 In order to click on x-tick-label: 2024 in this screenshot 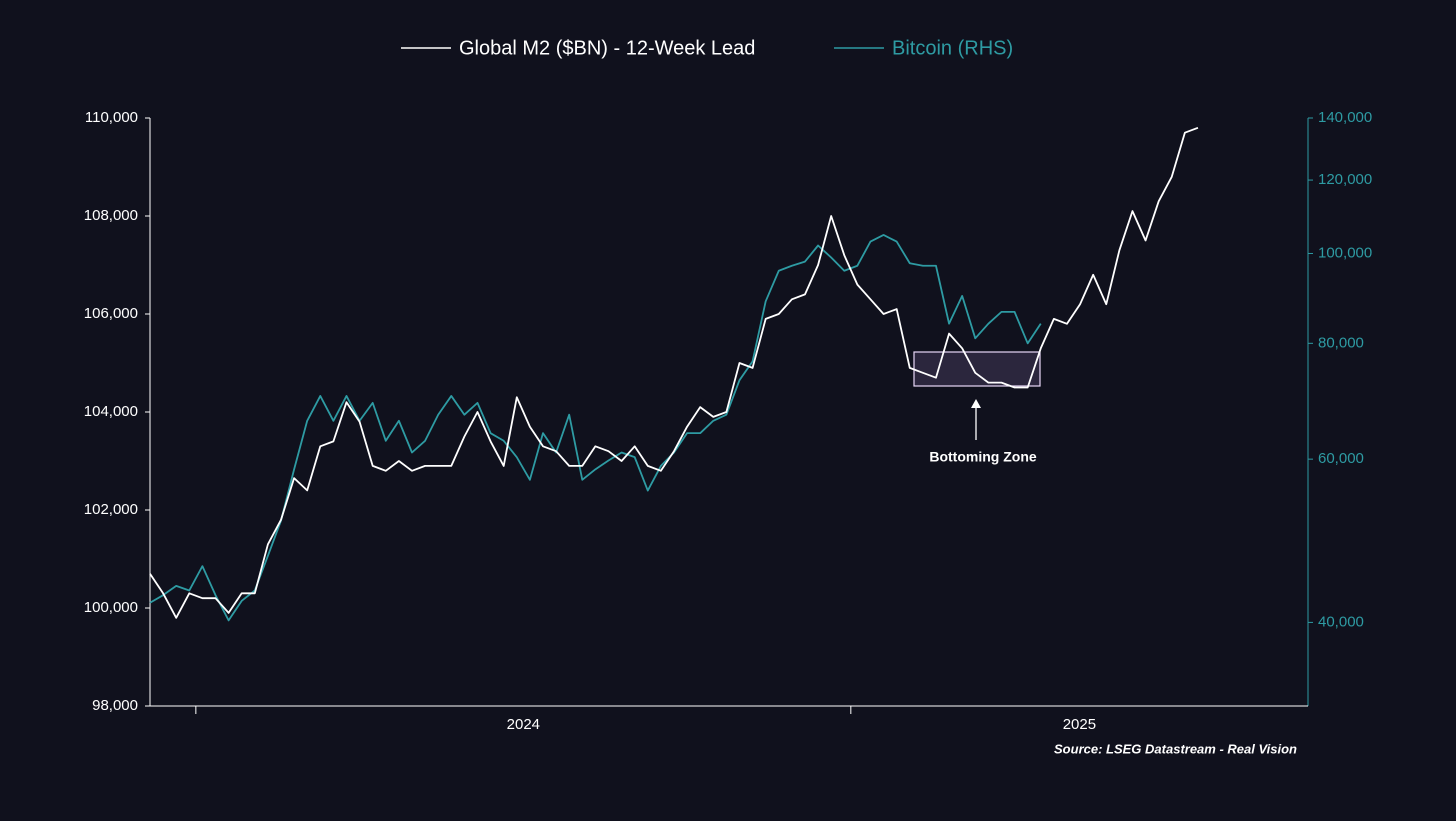, I will do `click(523, 724)`.